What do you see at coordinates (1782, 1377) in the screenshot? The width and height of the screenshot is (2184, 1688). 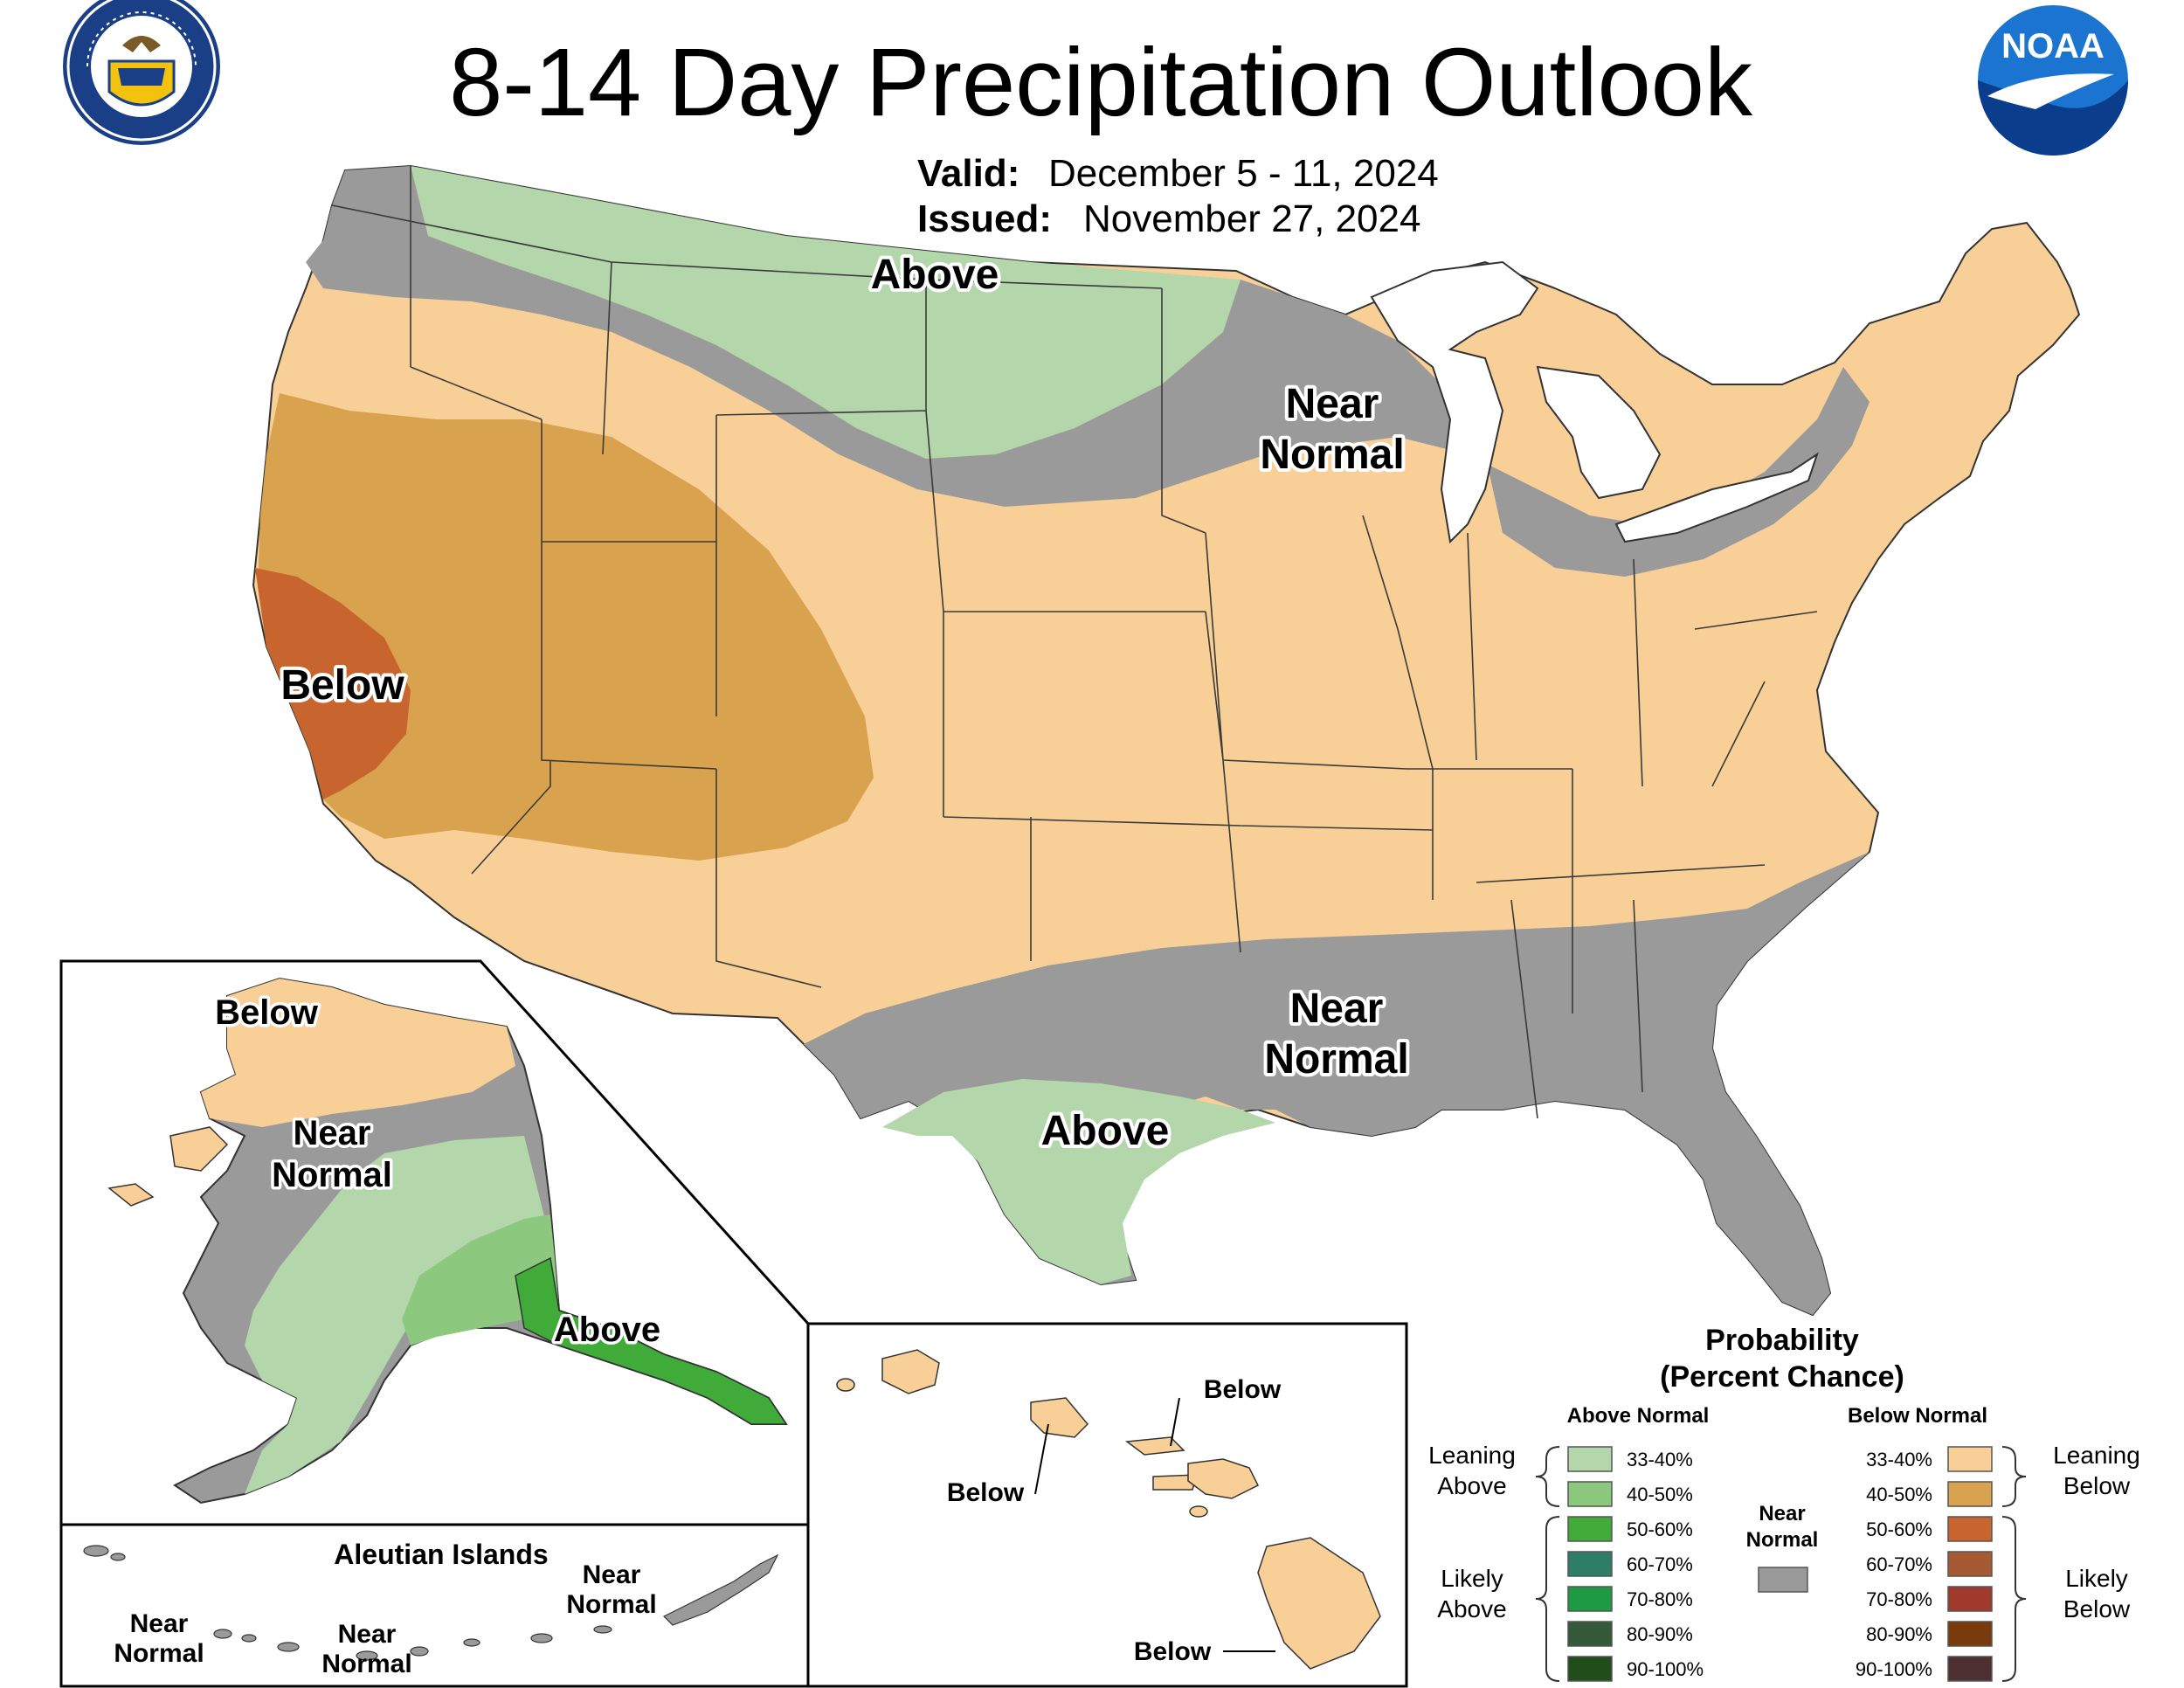 I see `legend-heading-2: (Percent Chance)` at bounding box center [1782, 1377].